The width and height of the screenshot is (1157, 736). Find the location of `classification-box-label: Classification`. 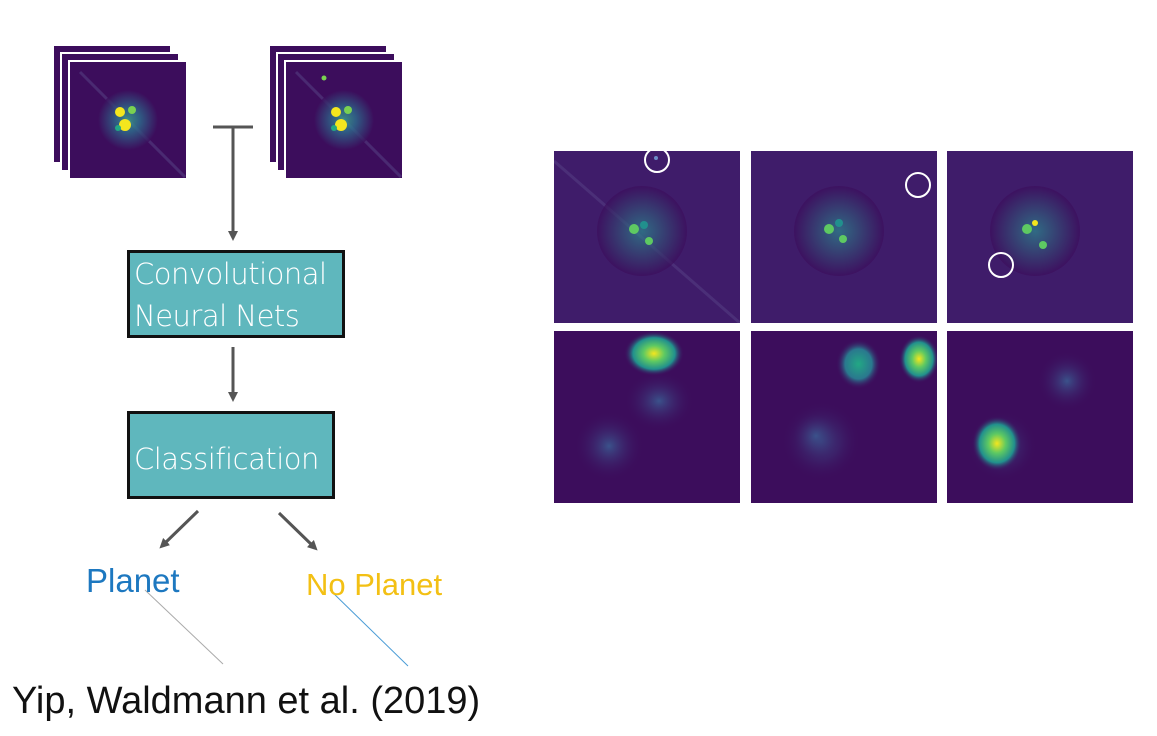

classification-box-label: Classification is located at coordinates (226, 459).